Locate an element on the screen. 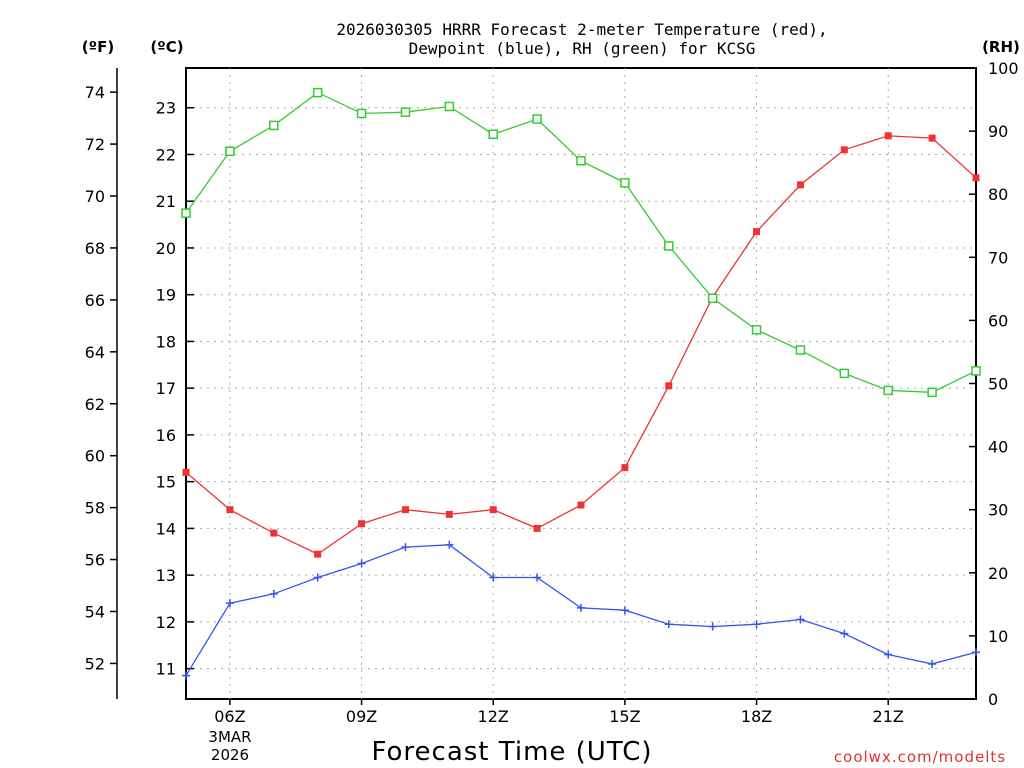 This screenshot has height=768, width=1024. source-credit: coolwx.com/modelts is located at coordinates (920, 757).